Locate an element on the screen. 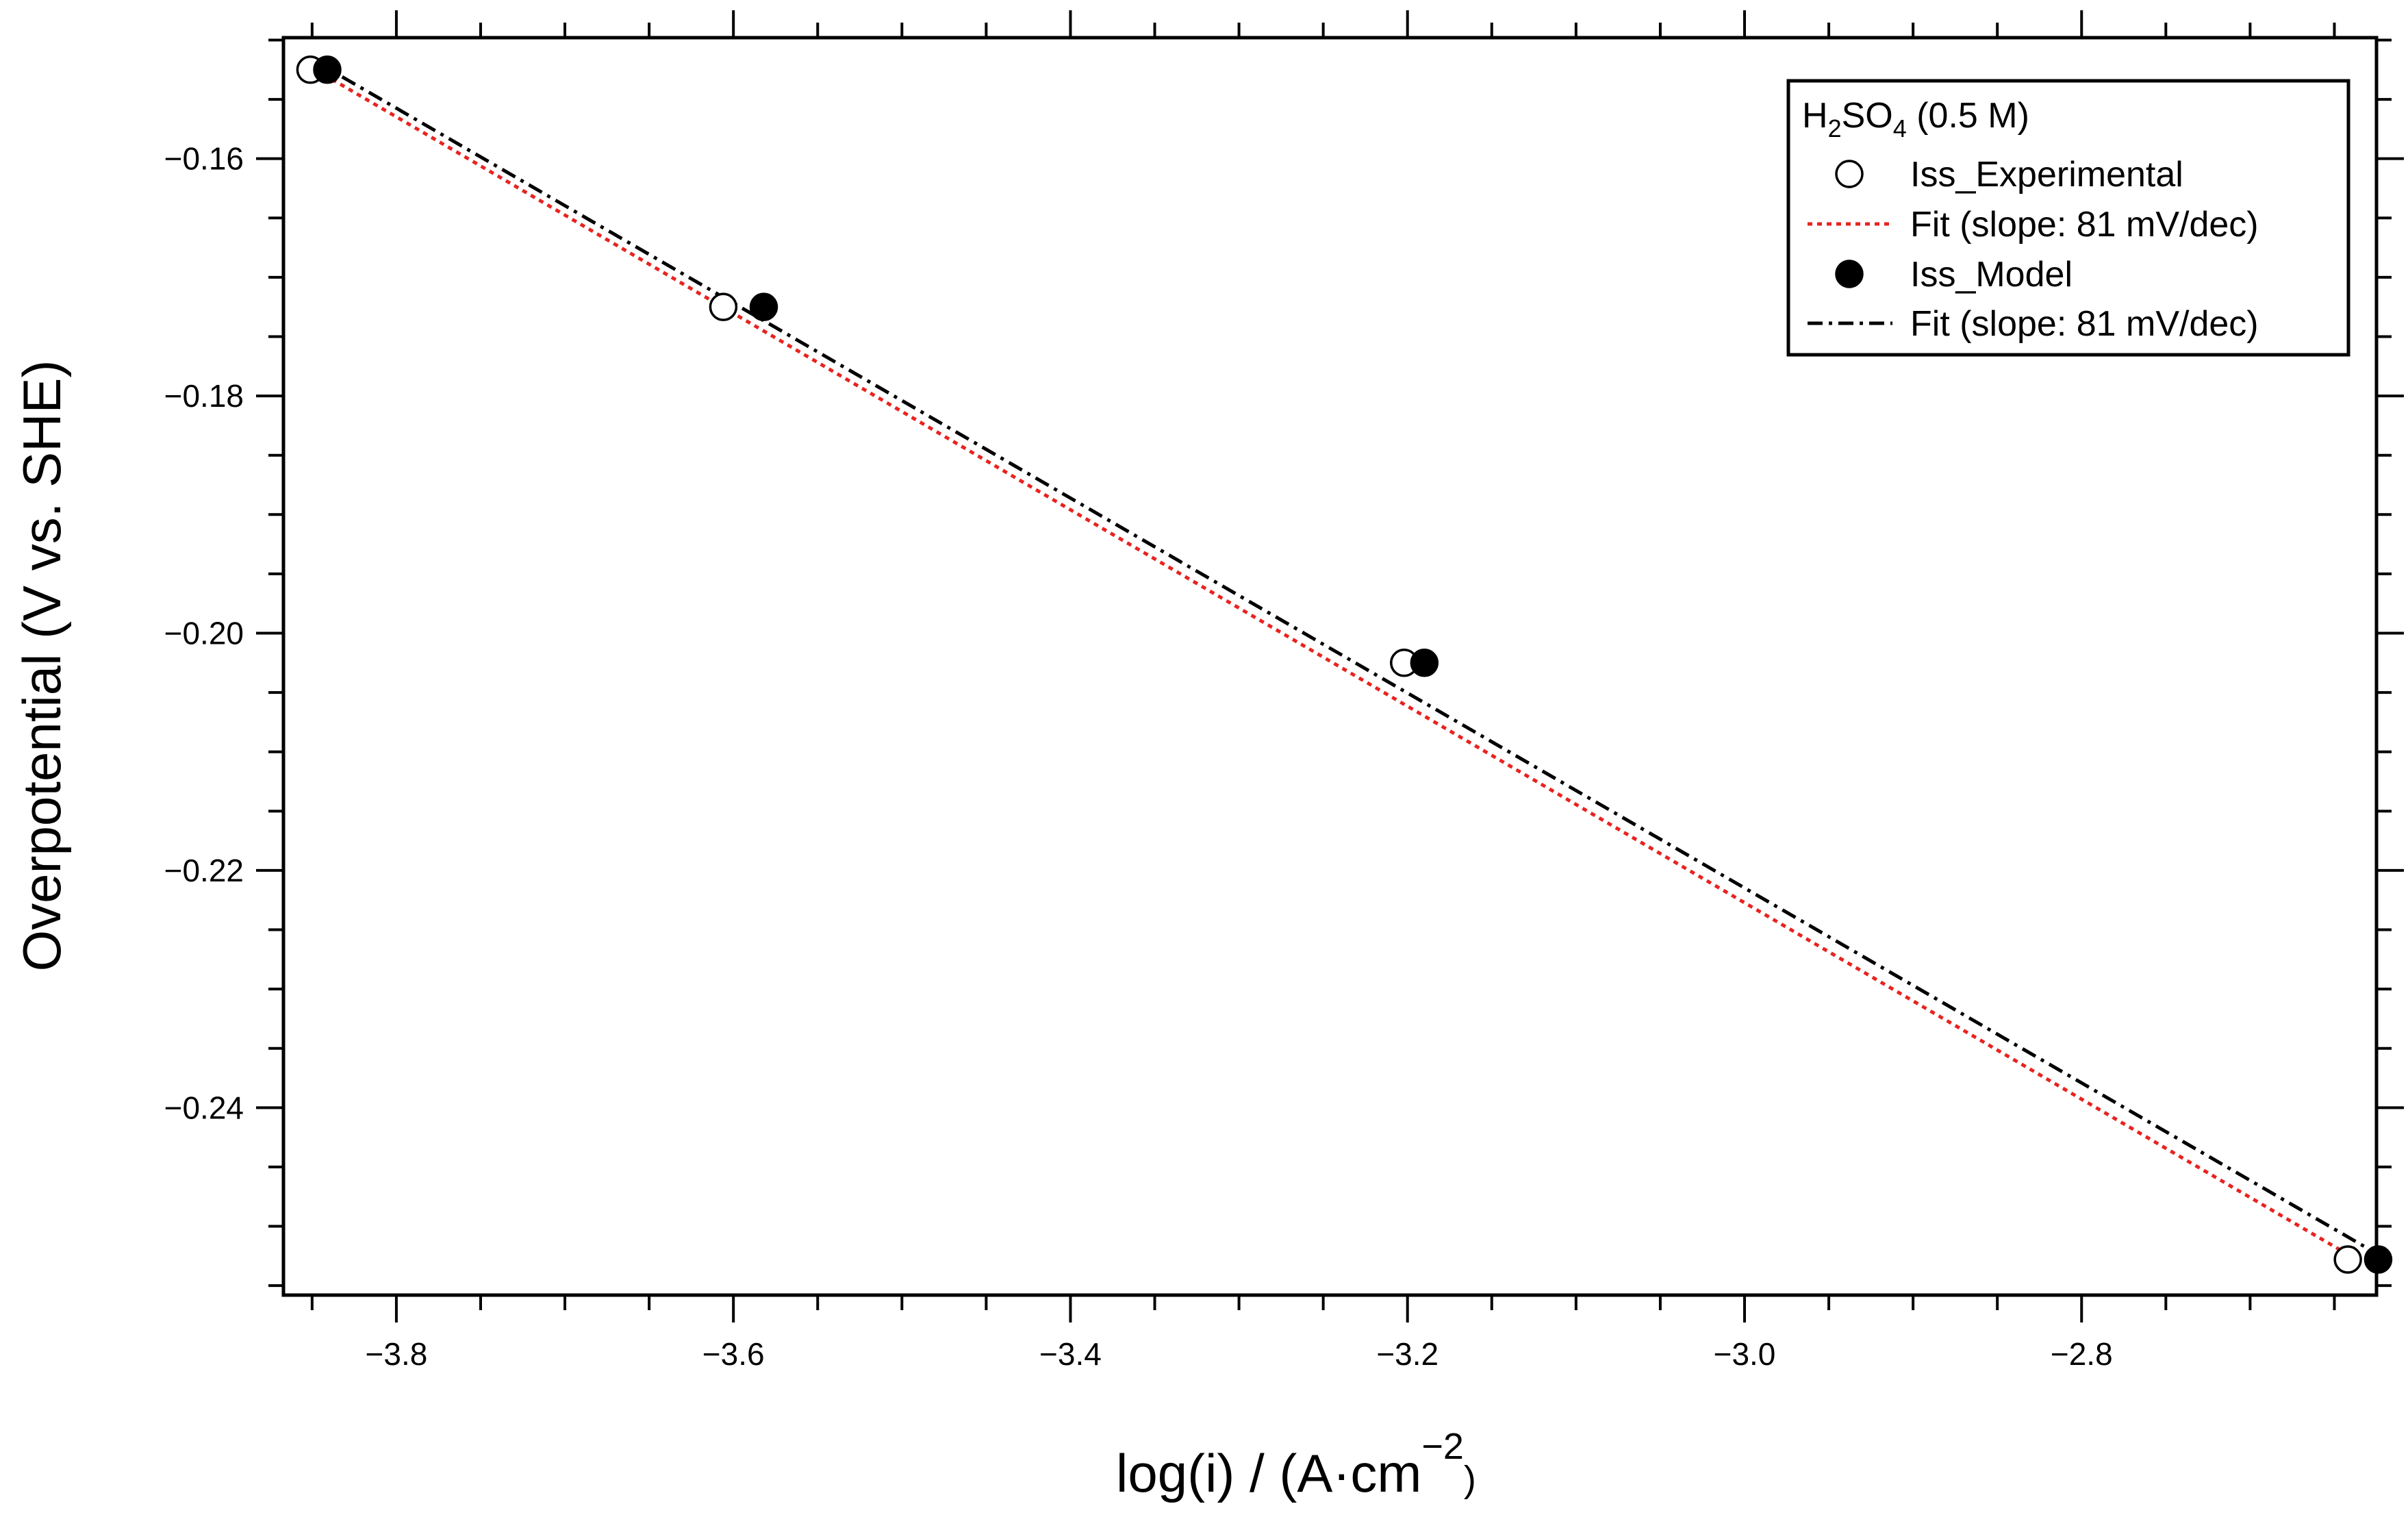 The image size is (2408, 1517). legend-title: H2SO4 (0.5 M) is located at coordinates (1915, 119).